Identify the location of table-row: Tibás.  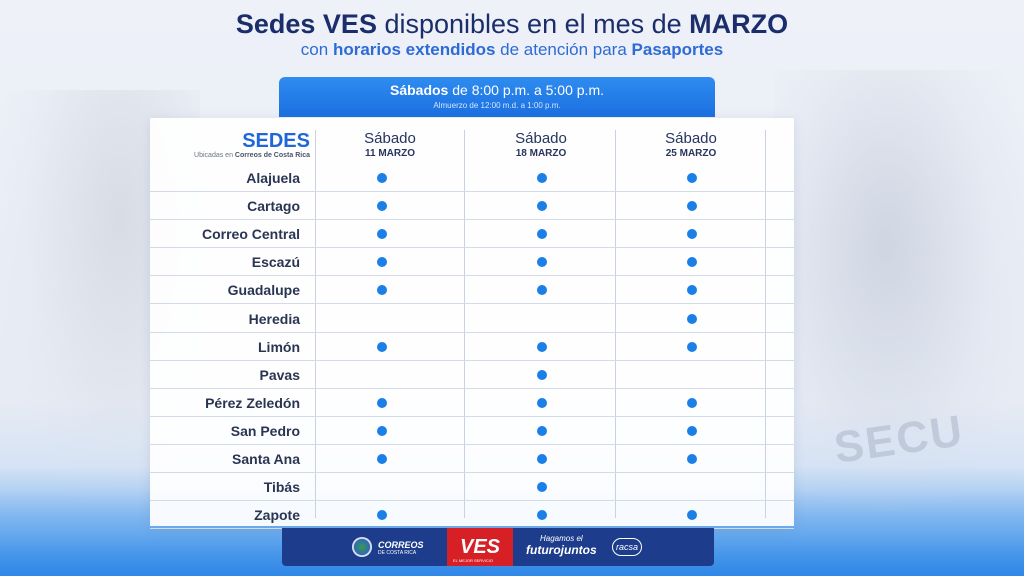
(472, 487).